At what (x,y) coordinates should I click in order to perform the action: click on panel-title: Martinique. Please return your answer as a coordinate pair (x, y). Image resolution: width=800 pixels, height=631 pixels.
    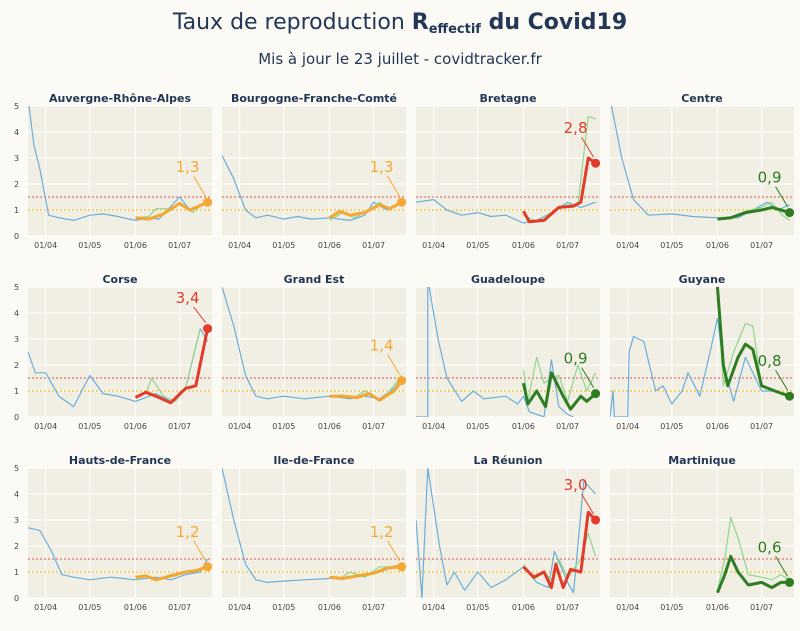
    Looking at the image, I should click on (702, 460).